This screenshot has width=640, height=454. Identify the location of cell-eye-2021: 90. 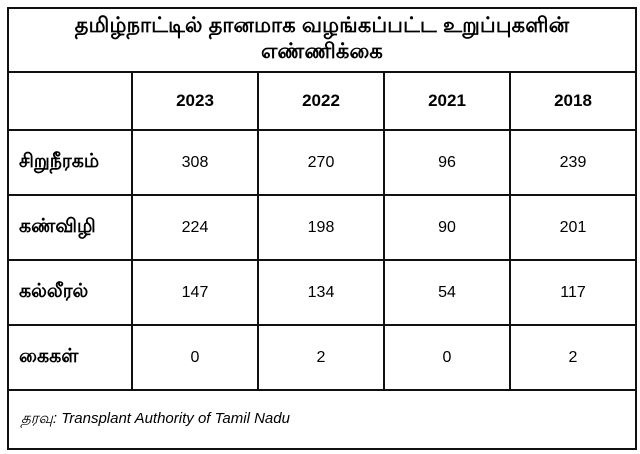
(447, 227).